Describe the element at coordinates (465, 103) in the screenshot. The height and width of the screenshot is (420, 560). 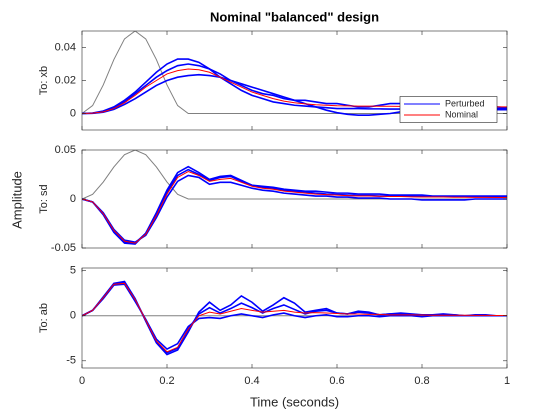
I see `legend-label: Perturbed` at that location.